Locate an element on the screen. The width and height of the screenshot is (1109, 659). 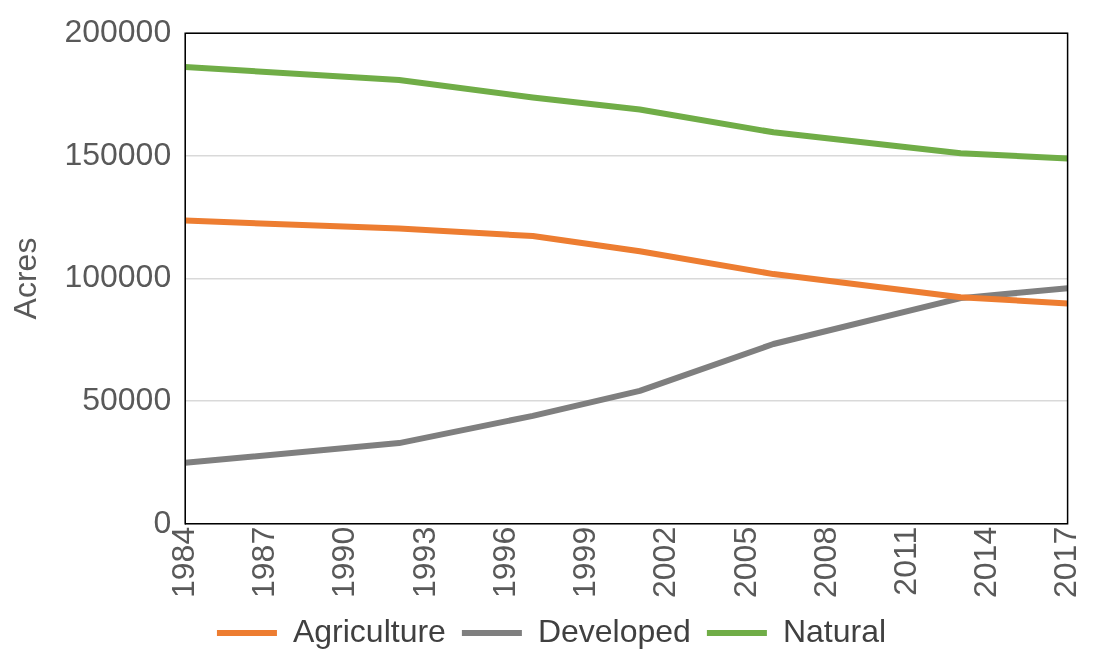
x-tick-label: 1996 is located at coordinates (503, 562).